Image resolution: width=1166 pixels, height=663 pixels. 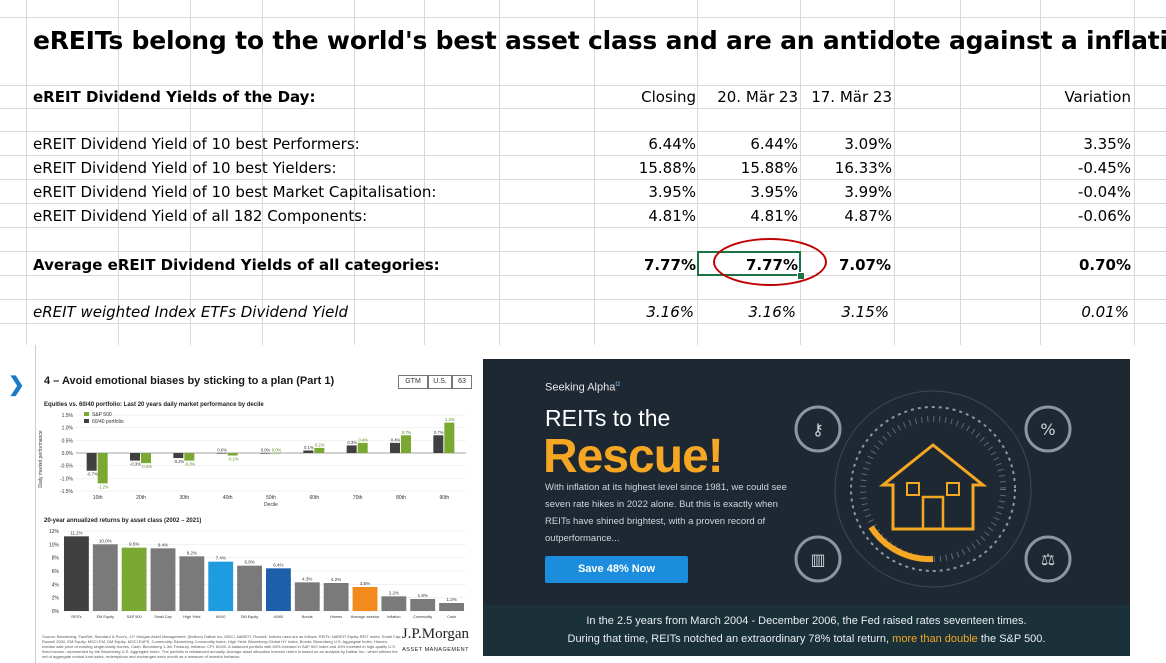 I want to click on average-variation-cell: 0.70%, so click(x=1104, y=265).